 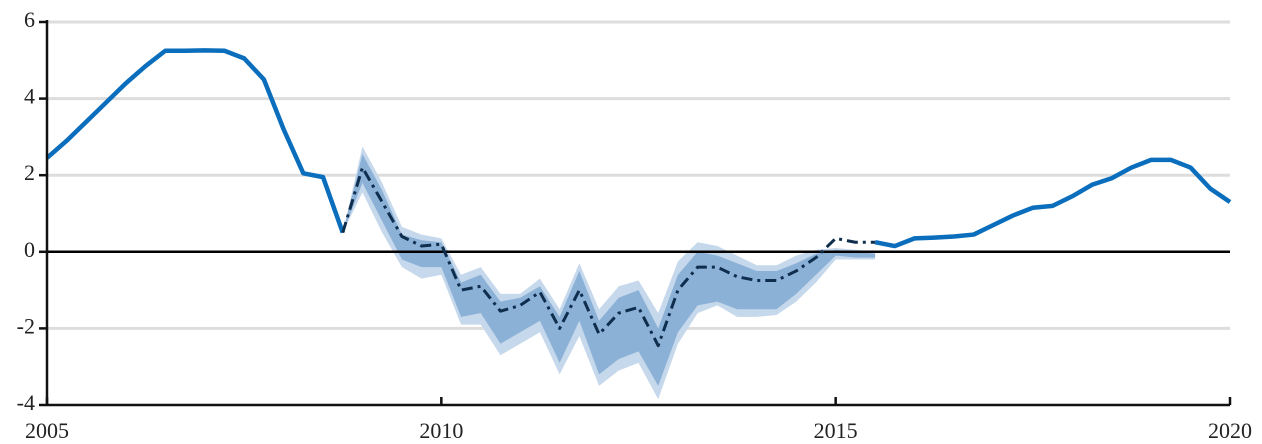 I want to click on x-tick-label: 2005, so click(x=47, y=430).